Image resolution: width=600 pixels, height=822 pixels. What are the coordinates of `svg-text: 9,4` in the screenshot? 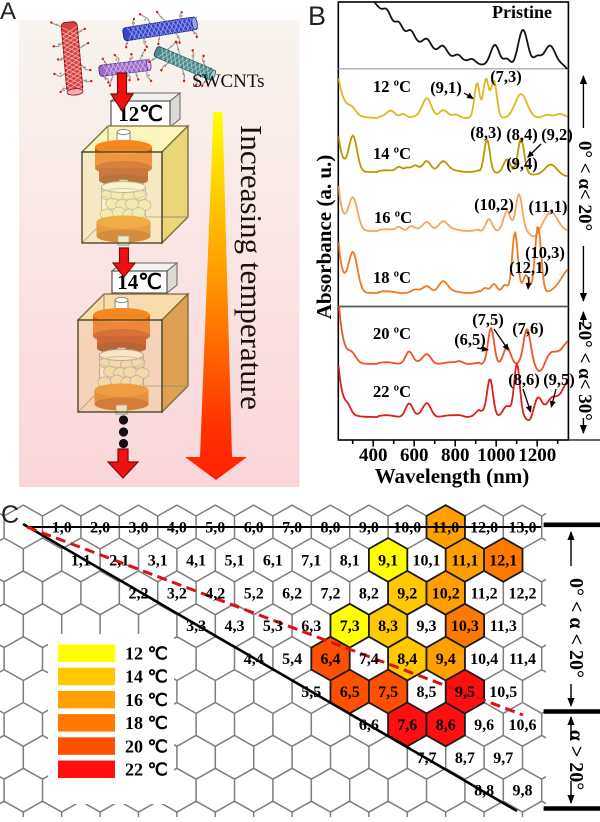 It's located at (446, 659).